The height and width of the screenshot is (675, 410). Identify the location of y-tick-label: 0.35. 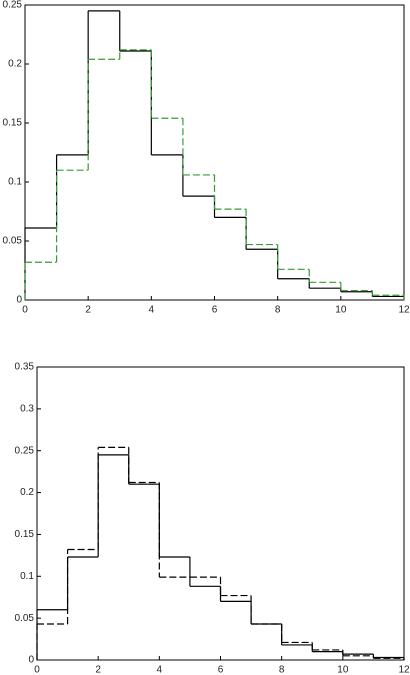
(25, 367).